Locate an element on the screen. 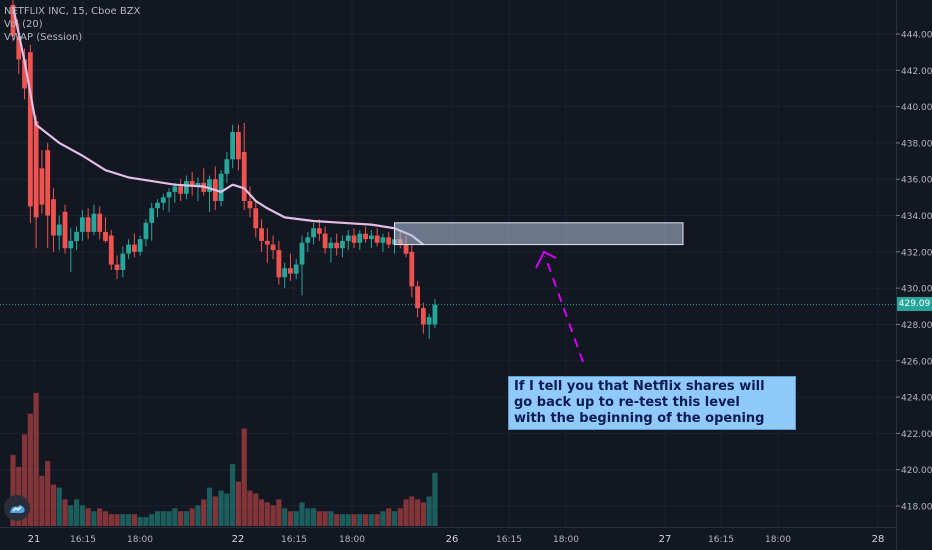  legend-symbol: NETFLIX INC, 15, Cboe BZX is located at coordinates (72, 11).